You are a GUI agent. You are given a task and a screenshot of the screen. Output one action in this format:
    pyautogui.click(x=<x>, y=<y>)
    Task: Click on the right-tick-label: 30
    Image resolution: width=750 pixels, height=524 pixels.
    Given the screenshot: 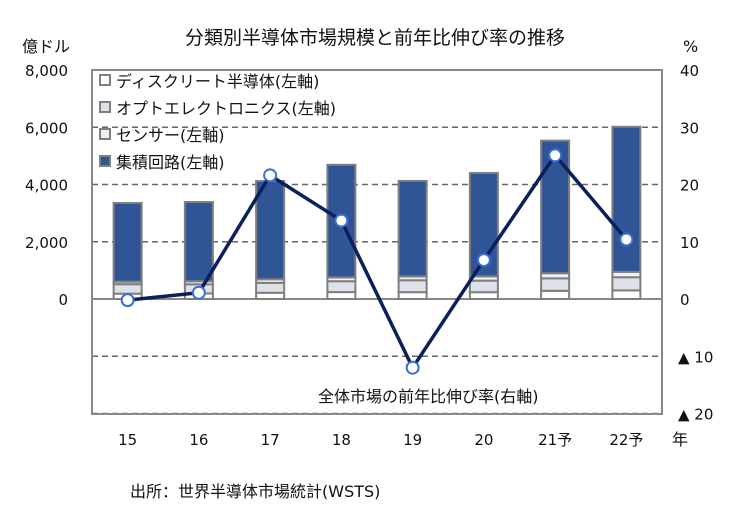 What is the action you would take?
    pyautogui.click(x=689, y=128)
    